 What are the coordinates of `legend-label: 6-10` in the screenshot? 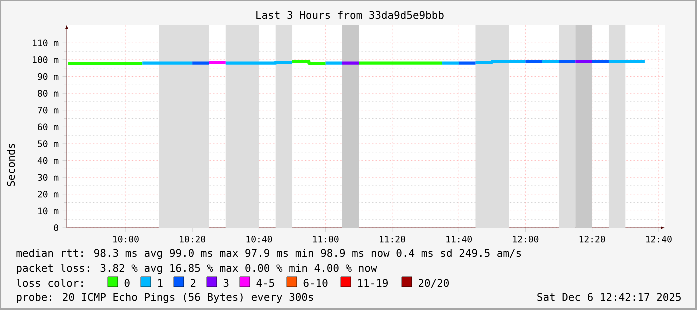 It's located at (316, 283).